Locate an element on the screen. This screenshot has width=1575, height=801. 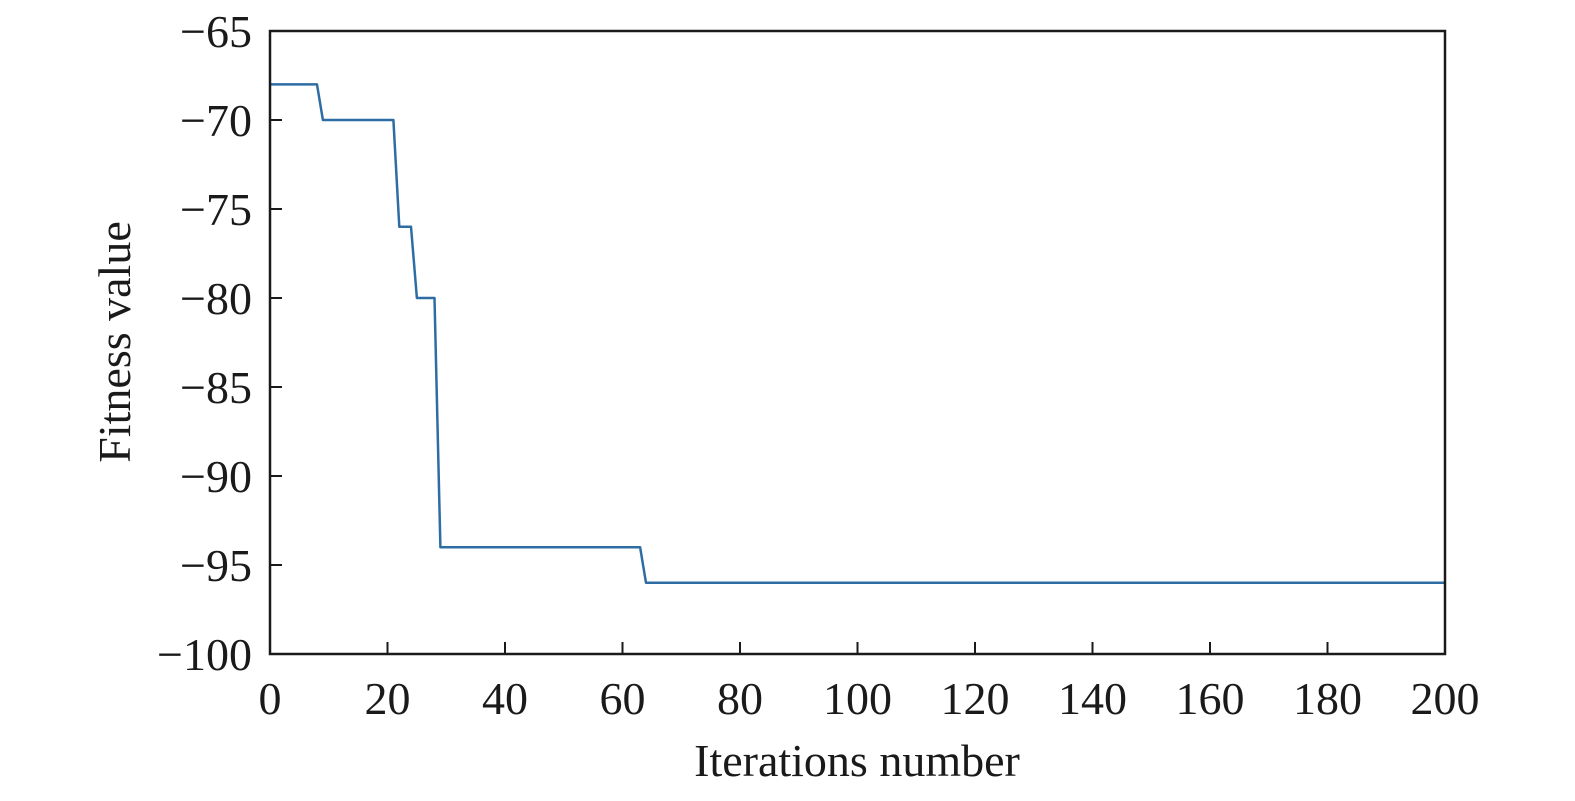
x-tick-label: 160 is located at coordinates (1210, 698).